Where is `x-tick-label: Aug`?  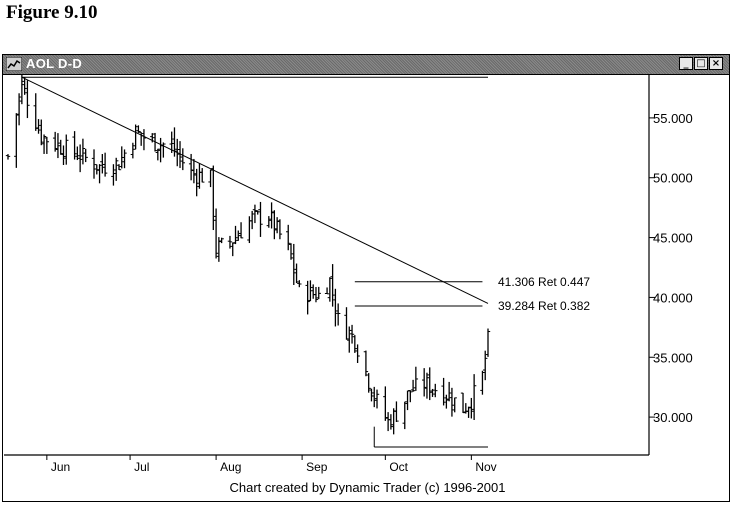 x-tick-label: Aug is located at coordinates (230, 467).